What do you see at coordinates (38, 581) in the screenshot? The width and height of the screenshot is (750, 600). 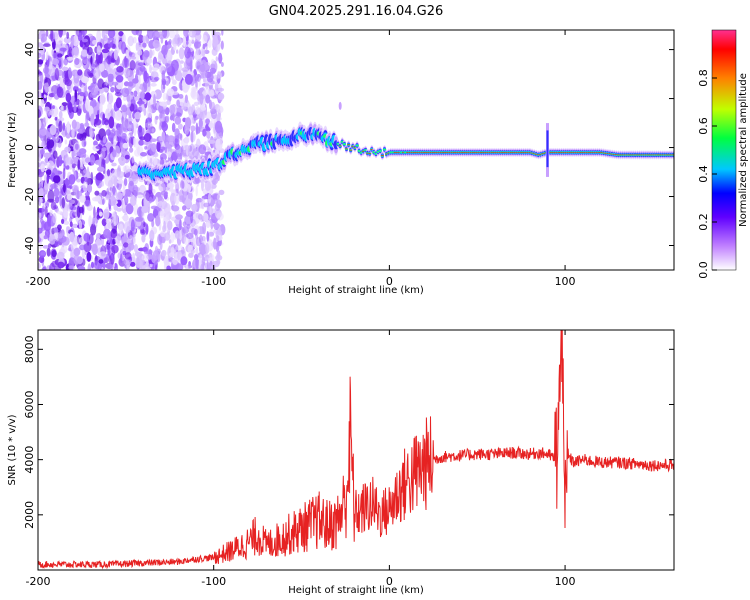 I see `snr-x-tick-label: -200` at bounding box center [38, 581].